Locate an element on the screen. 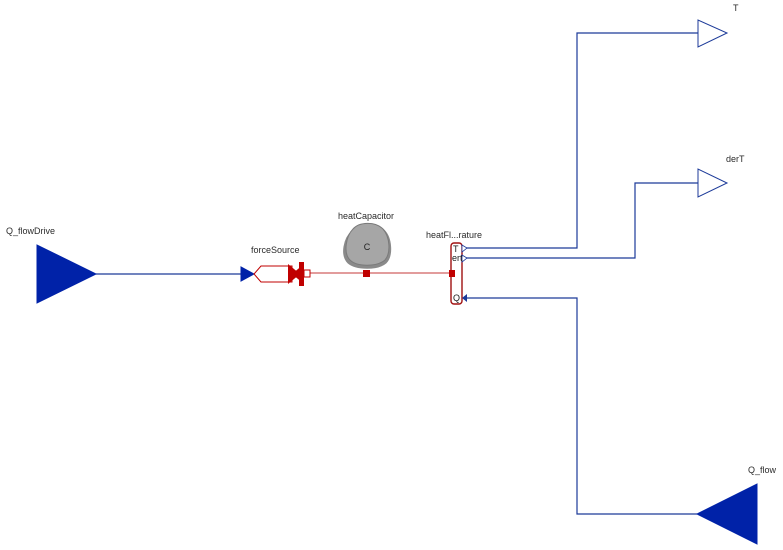 The height and width of the screenshot is (550, 783). force-source-block: forceSource is located at coordinates (275, 265).